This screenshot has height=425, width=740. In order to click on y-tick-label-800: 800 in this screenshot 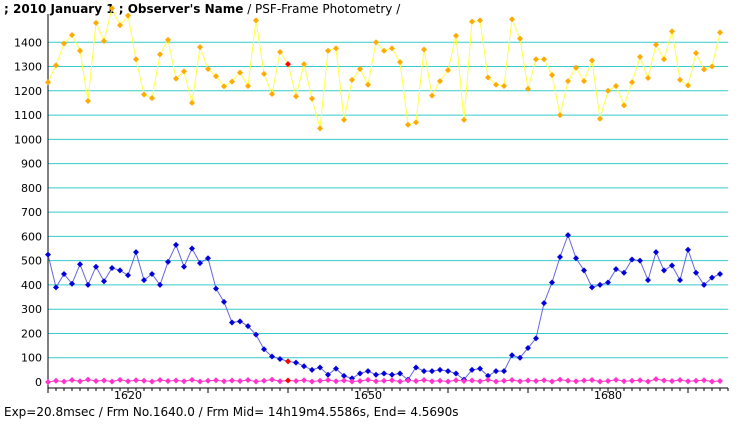, I will do `click(31, 188)`.